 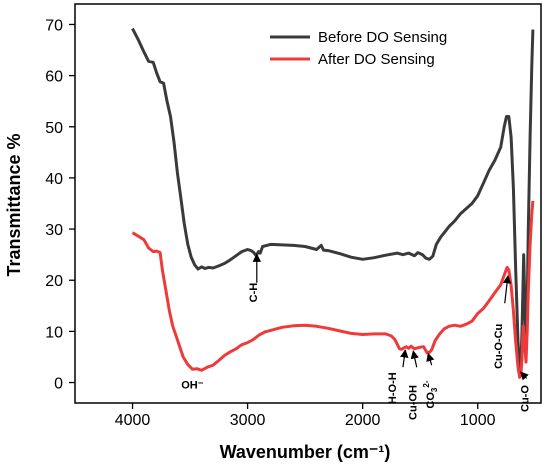 I want to click on x-axis-label: Wavenumber (cm⁻¹), so click(x=305, y=452).